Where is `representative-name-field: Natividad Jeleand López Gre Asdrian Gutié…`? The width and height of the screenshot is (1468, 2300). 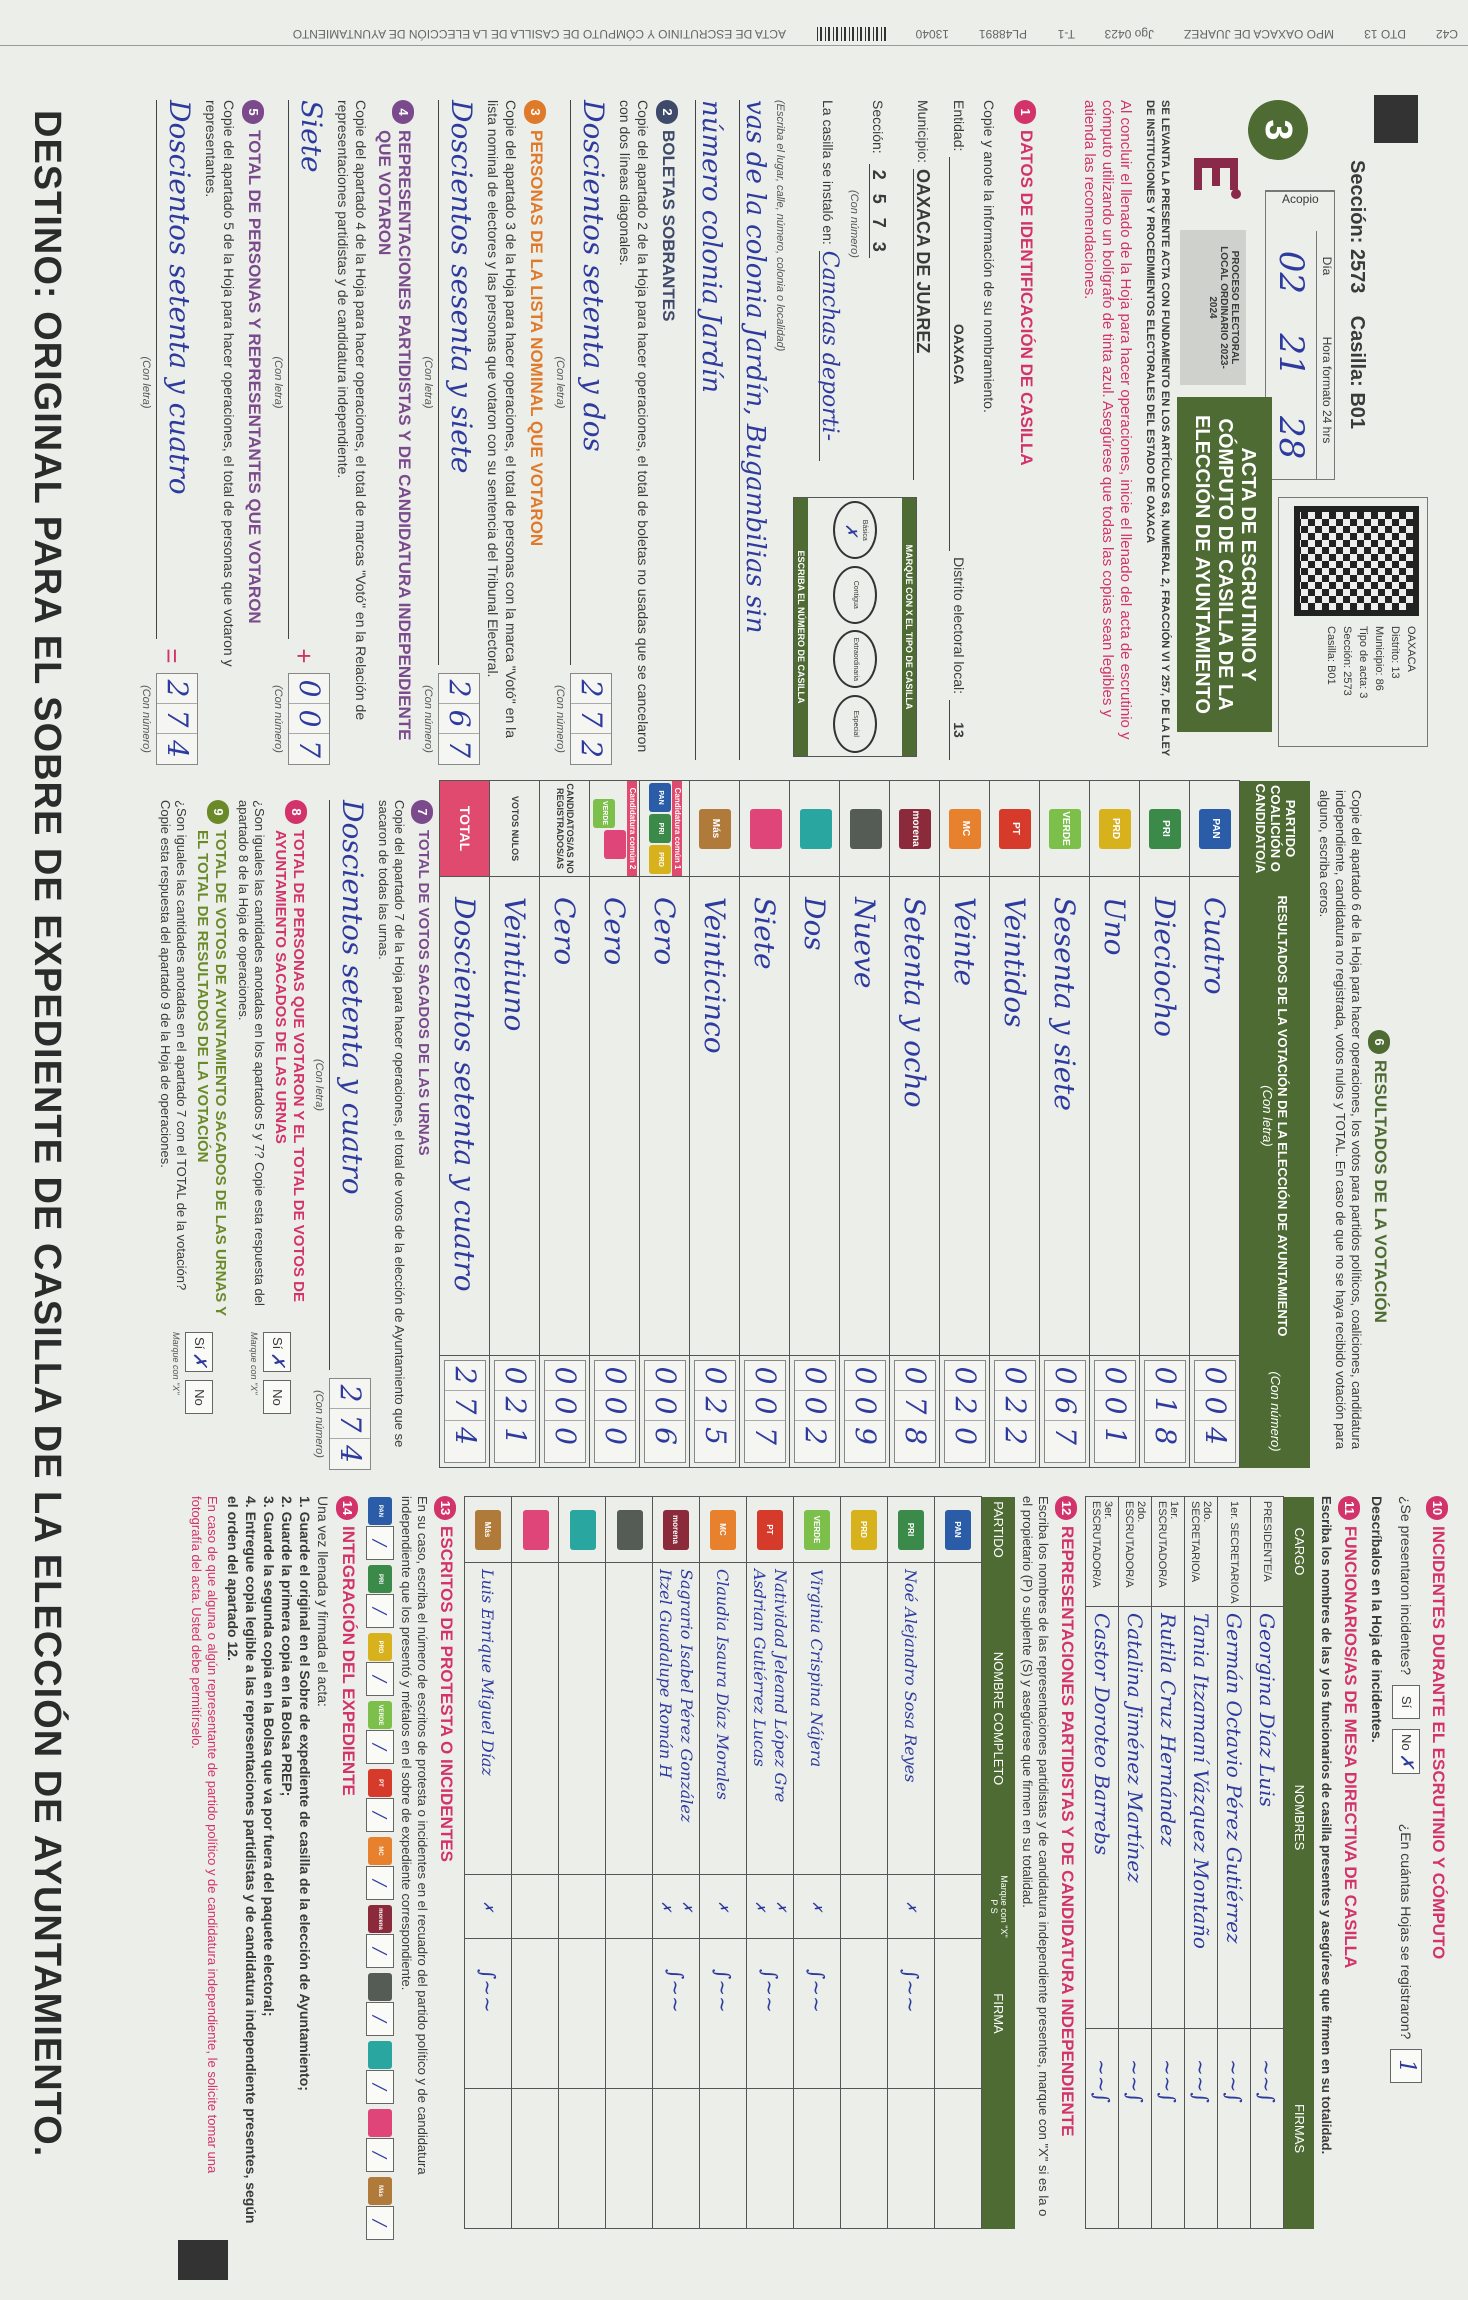
representative-name-field: Natividad Jeleand López Gre Asdrian Gutié… is located at coordinates (770, 1718).